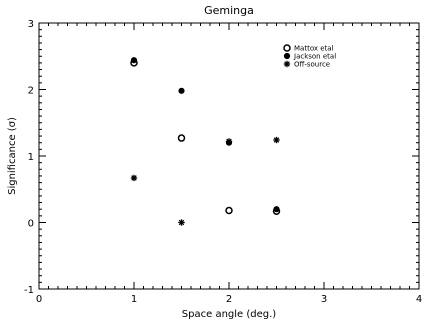 The height and width of the screenshot is (324, 422). I want to click on y-tick-label: 3, so click(31, 24).